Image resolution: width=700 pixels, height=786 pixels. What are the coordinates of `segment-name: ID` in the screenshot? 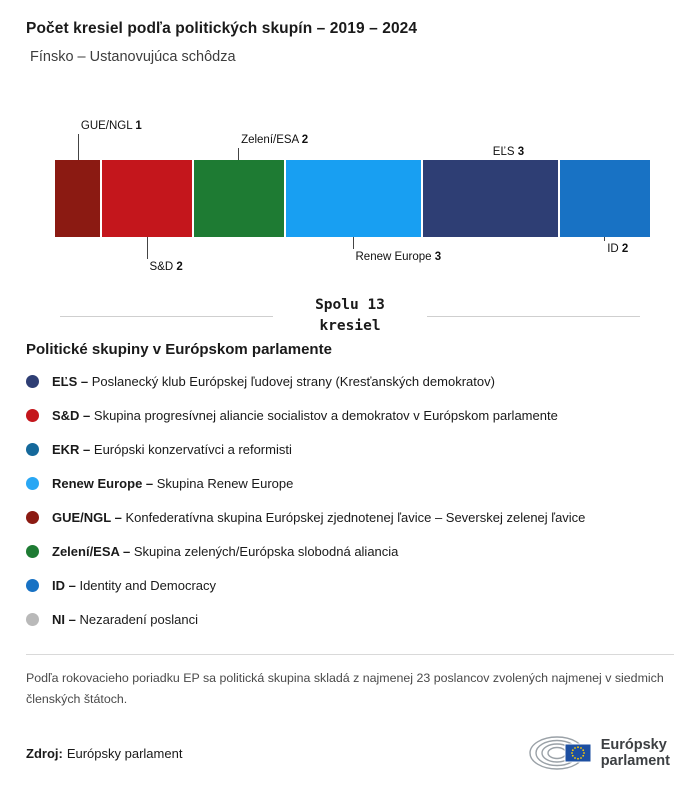 It's located at (614, 249).